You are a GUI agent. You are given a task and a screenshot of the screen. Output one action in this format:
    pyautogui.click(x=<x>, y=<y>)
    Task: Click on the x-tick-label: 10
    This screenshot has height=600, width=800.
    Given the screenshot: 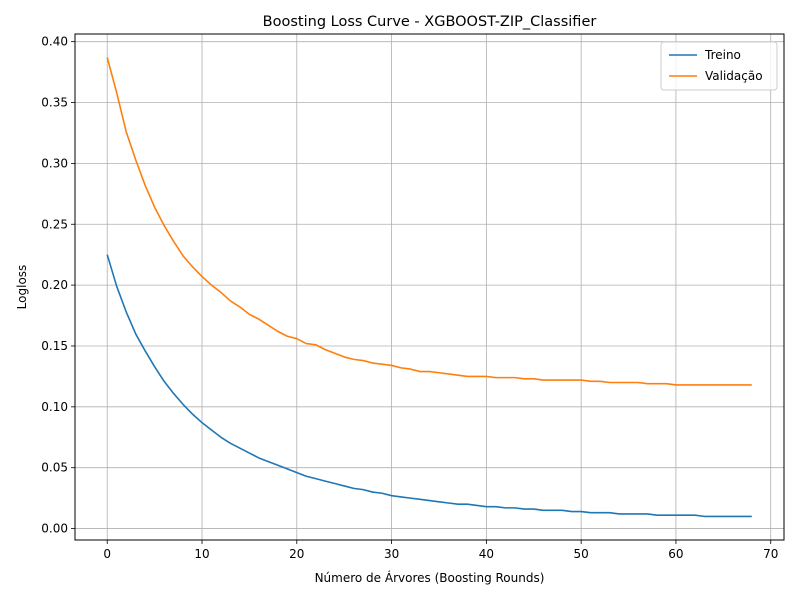 What is the action you would take?
    pyautogui.click(x=201, y=554)
    